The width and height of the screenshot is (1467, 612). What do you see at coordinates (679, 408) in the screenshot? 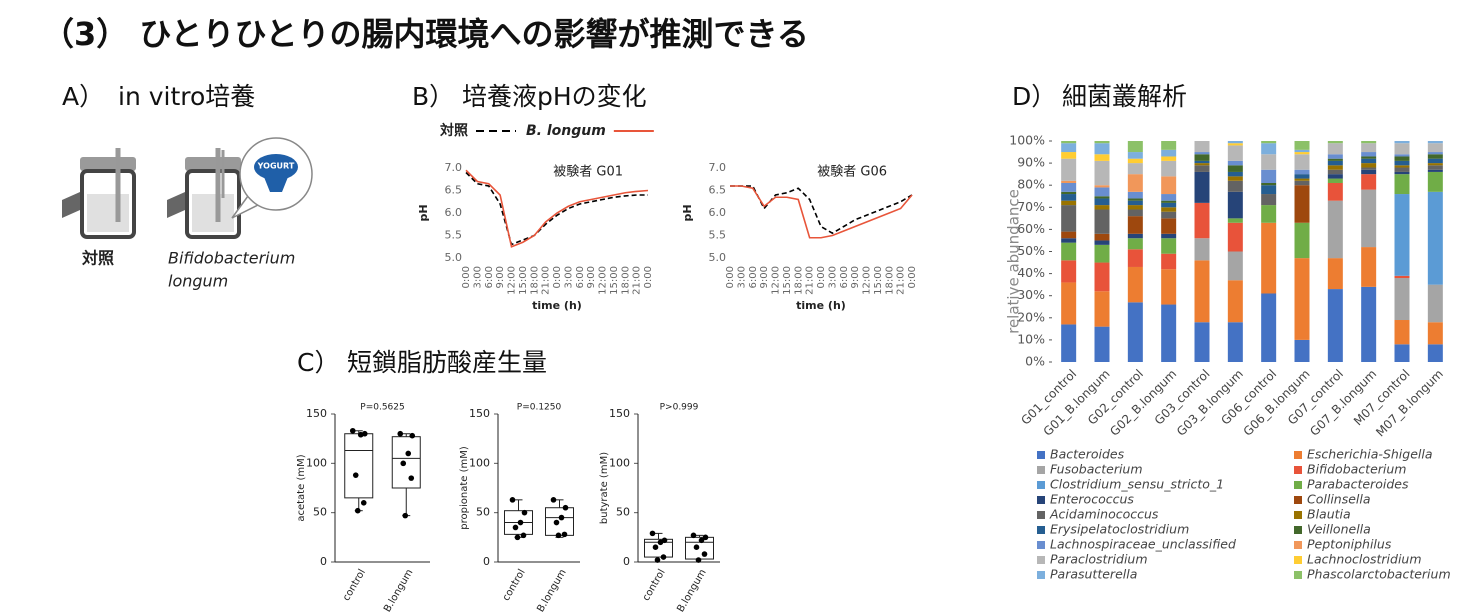
I see `chart-title: P>0.999` at bounding box center [679, 408].